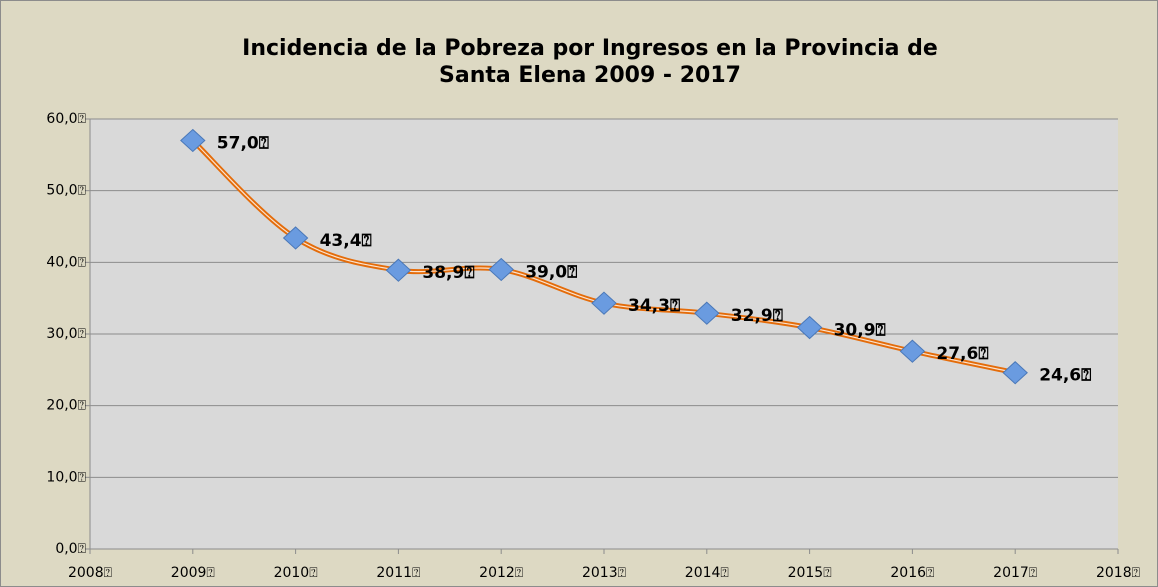  I want to click on data-label: 24,6⍰, so click(1065, 376).